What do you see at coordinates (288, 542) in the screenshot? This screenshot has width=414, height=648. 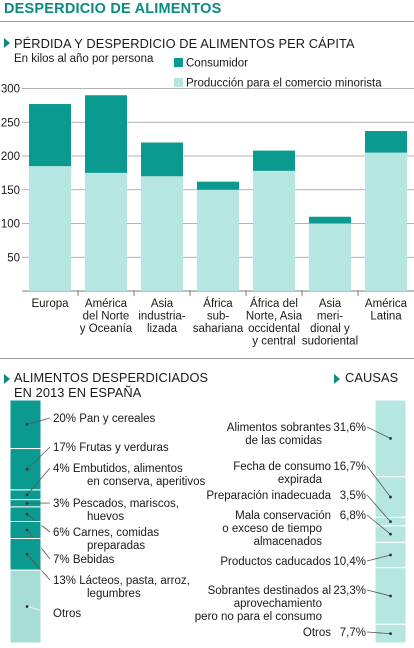 I see `cause-label: almacenados` at bounding box center [288, 542].